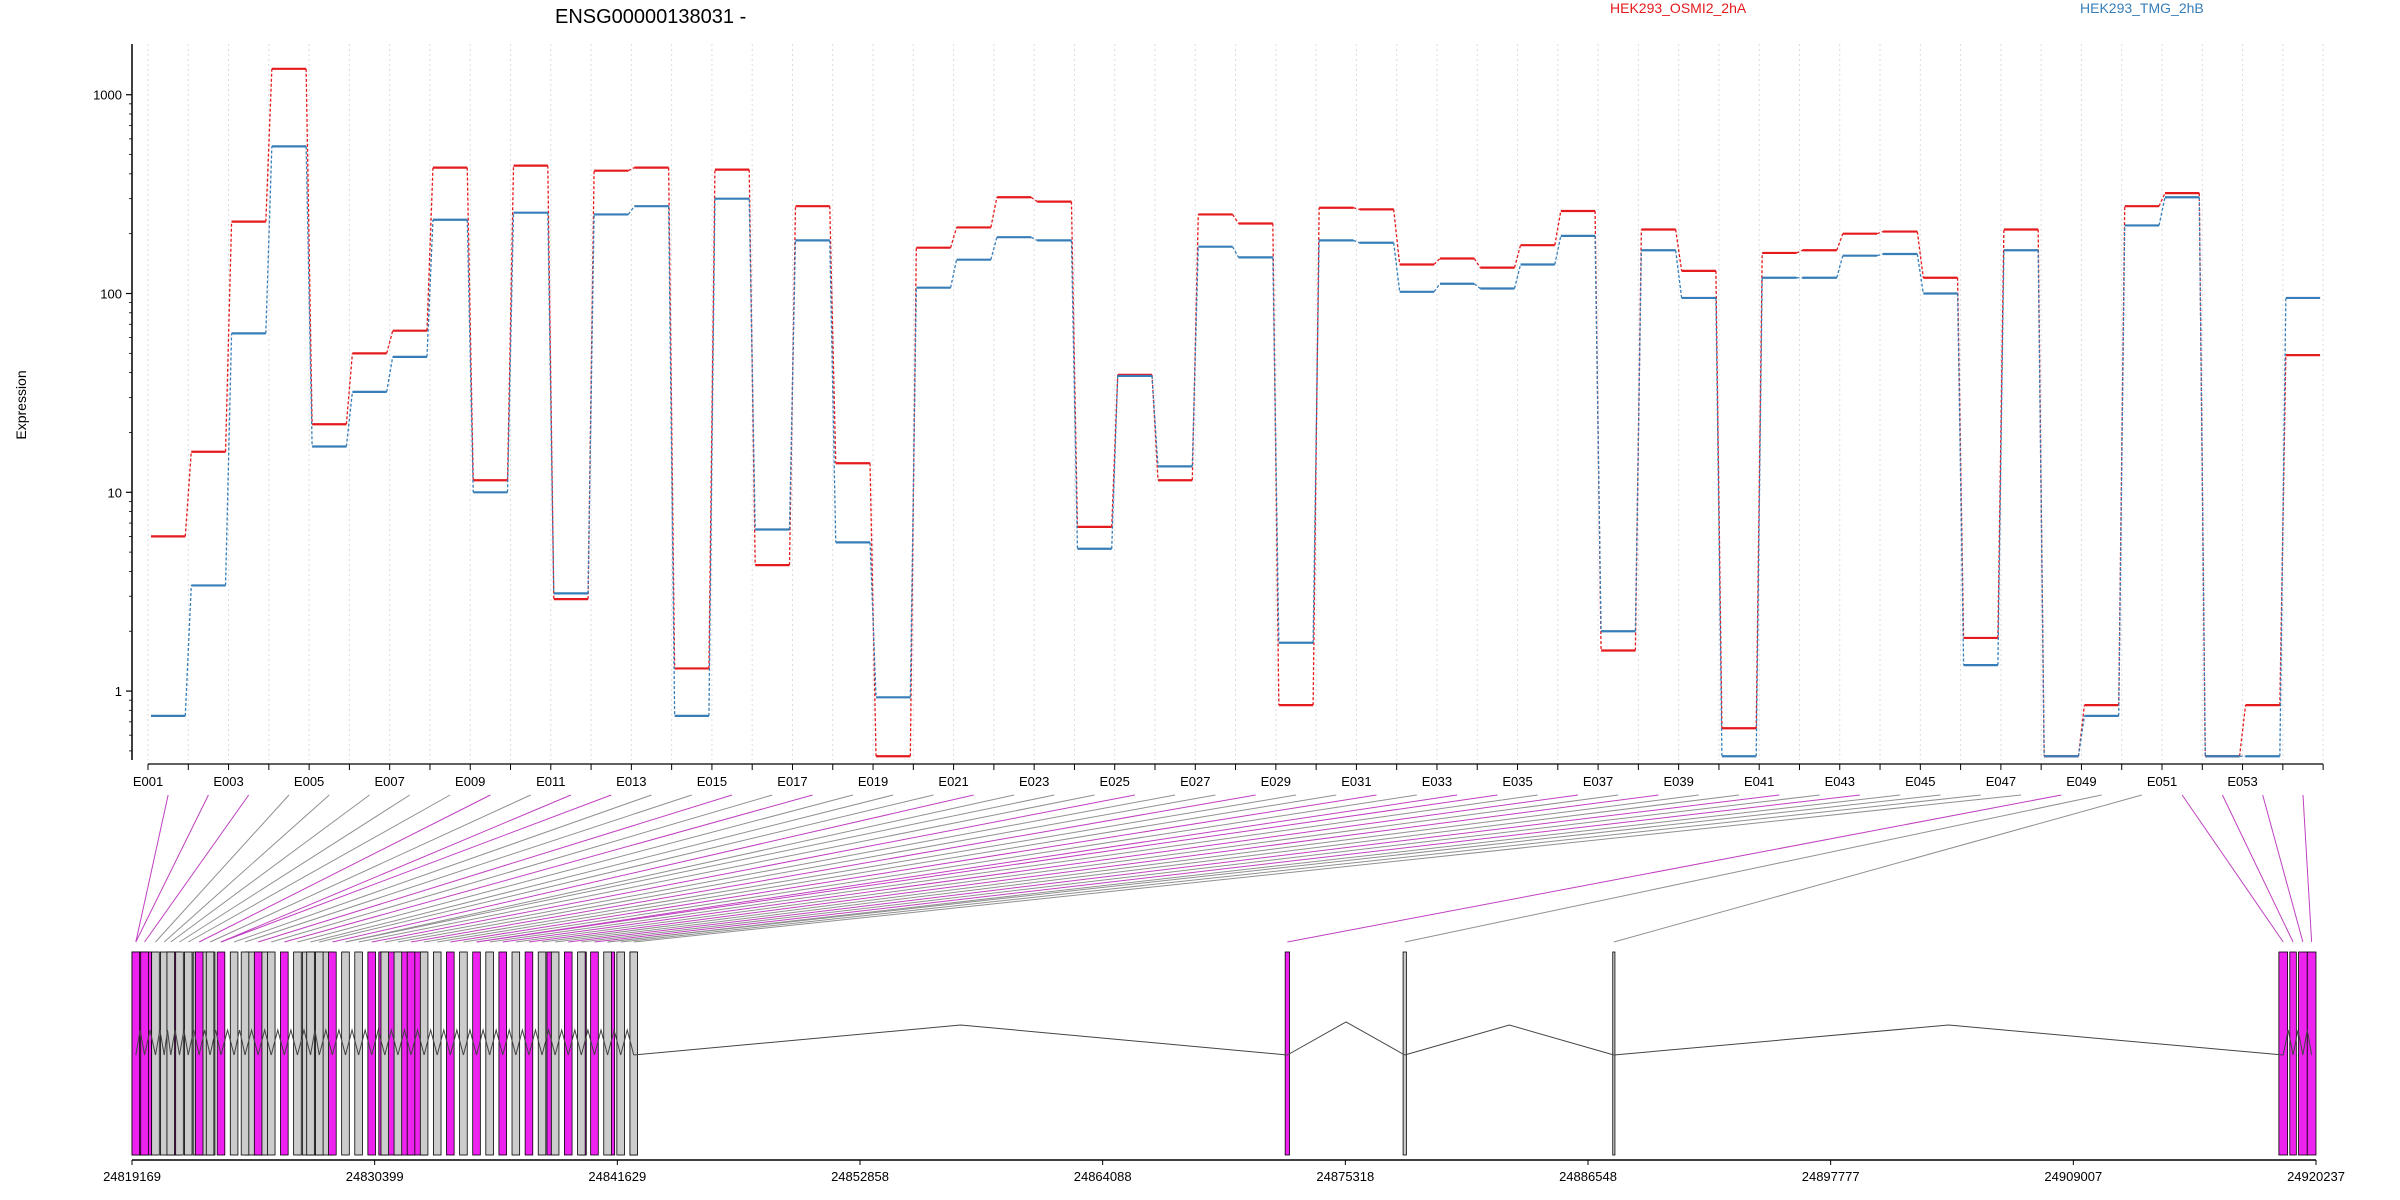  I want to click on x-tick-label: E035, so click(1517, 781).